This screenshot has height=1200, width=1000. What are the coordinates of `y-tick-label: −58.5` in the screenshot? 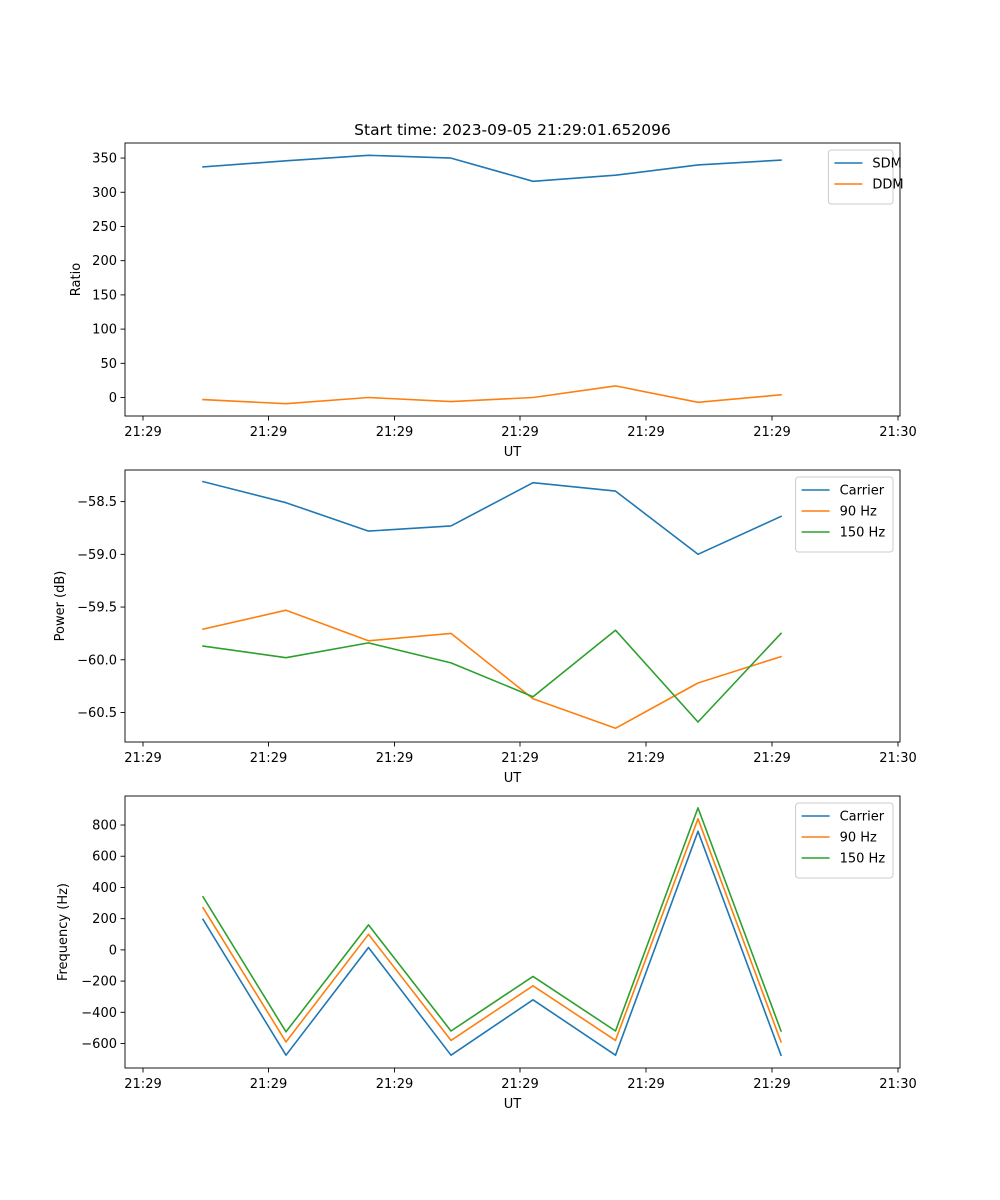 It's located at (97, 502).